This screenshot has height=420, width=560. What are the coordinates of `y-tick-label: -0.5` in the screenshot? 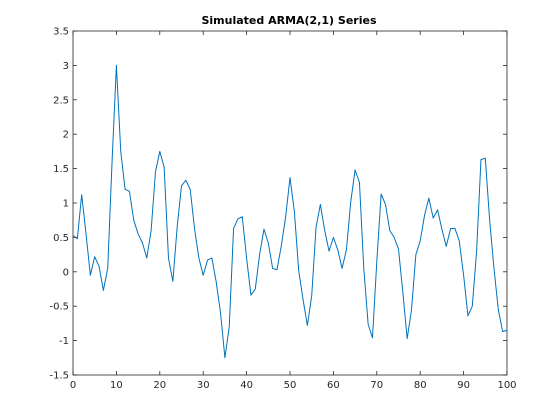 It's located at (59, 307).